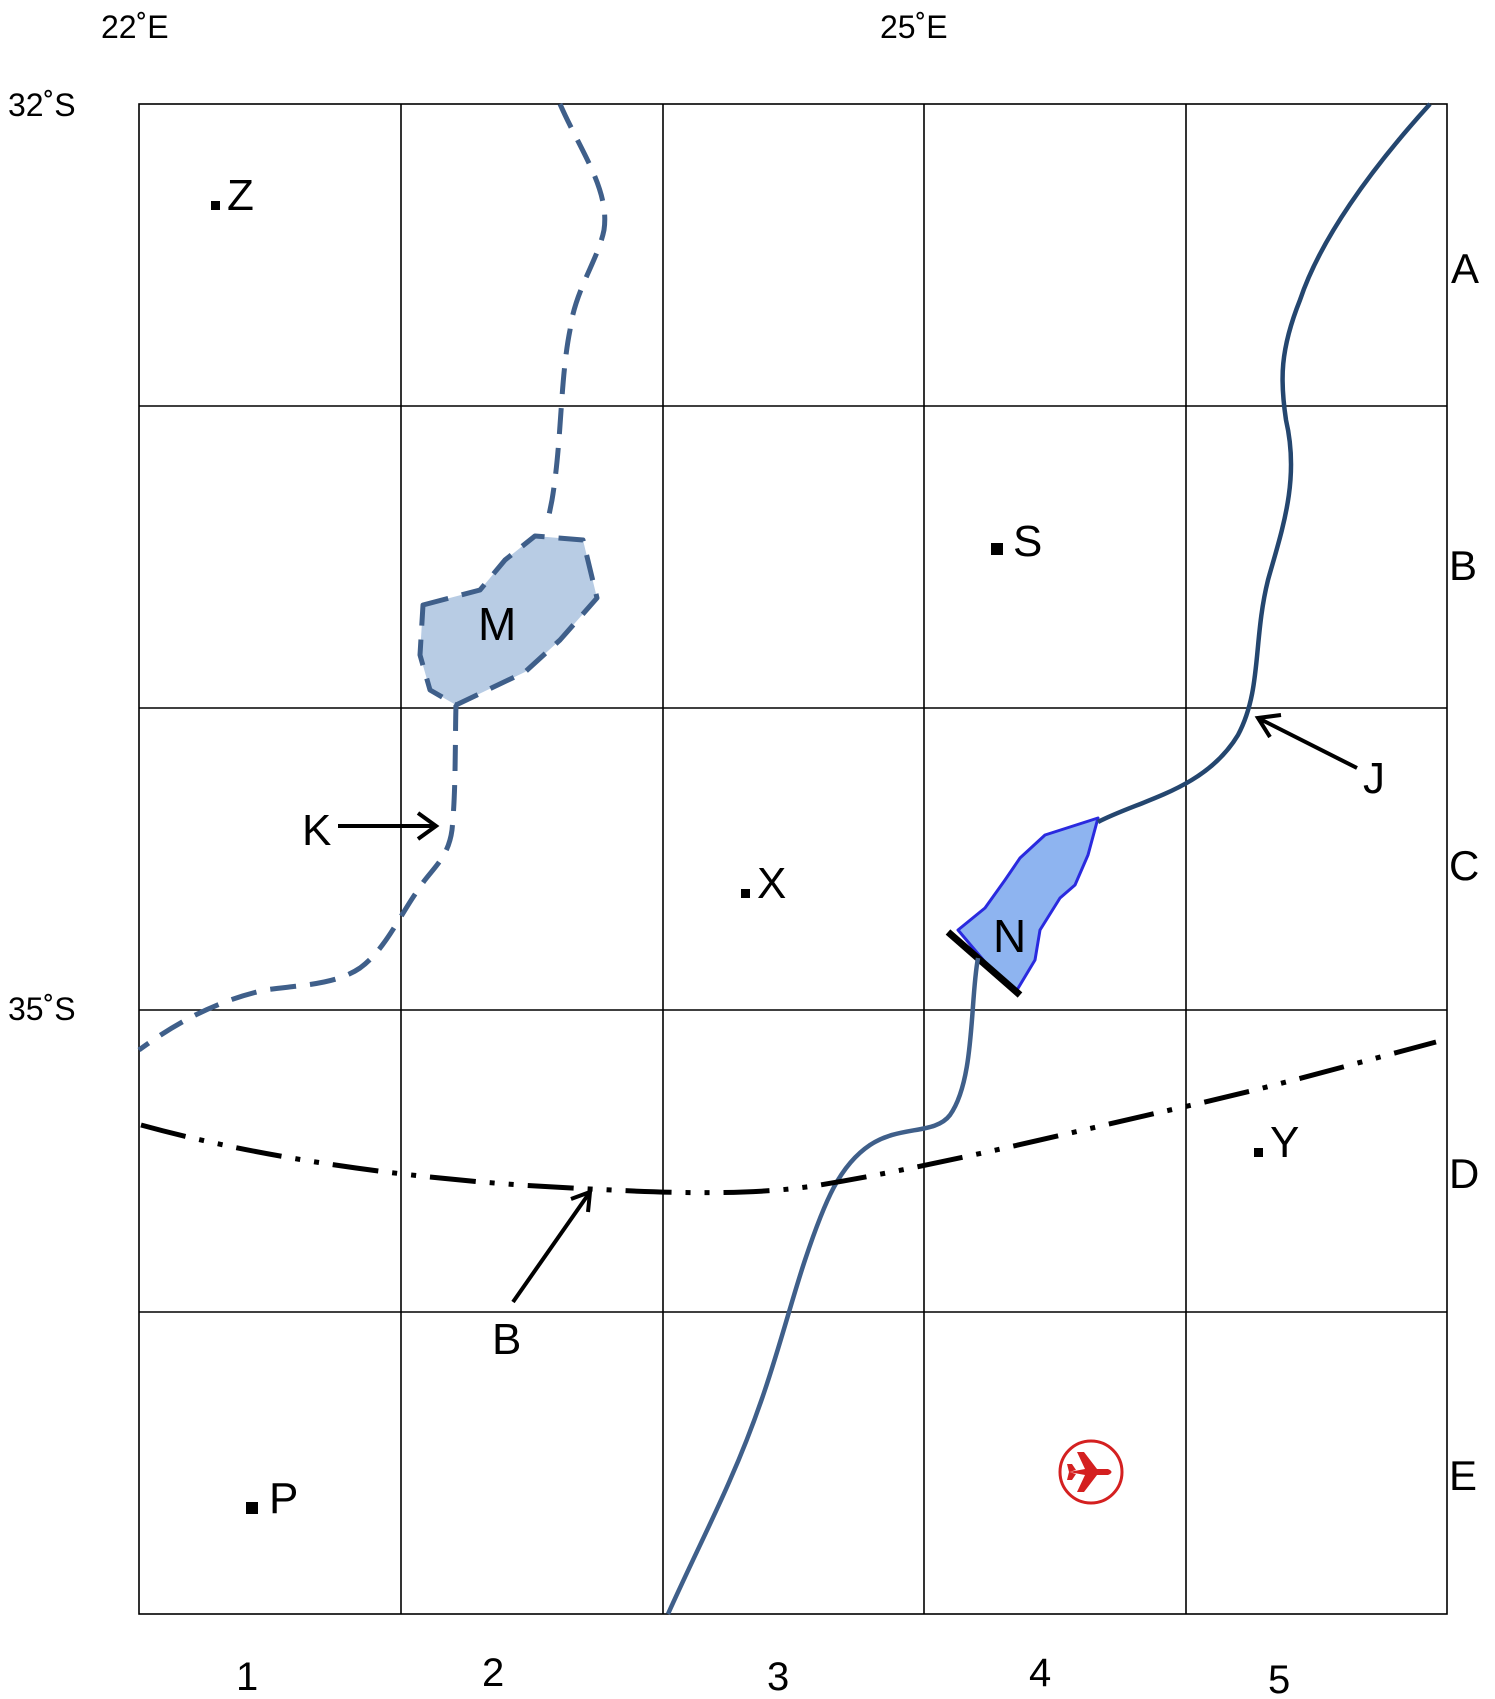  Describe the element at coordinates (240, 195) in the screenshot. I see `place-label-z: Z` at that location.